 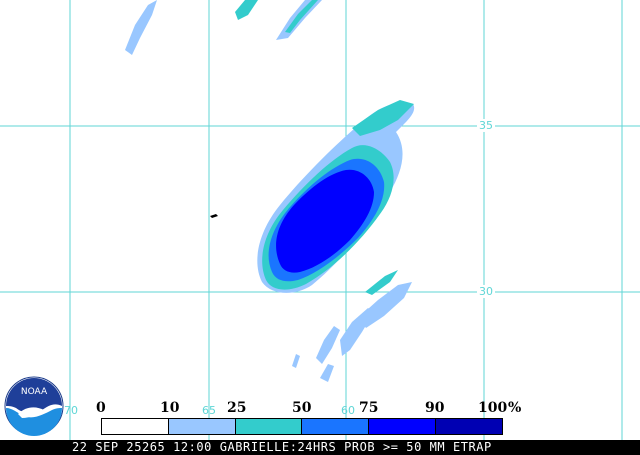 What do you see at coordinates (383, 118) in the screenshot?
I see `swath-25-50-tail` at bounding box center [383, 118].